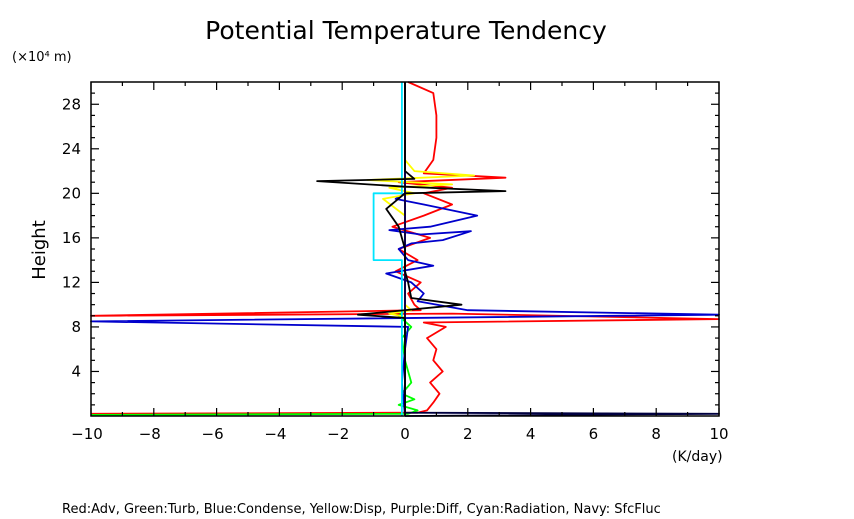 The image size is (854, 519). I want to click on x-tick-label: 10, so click(718, 434).